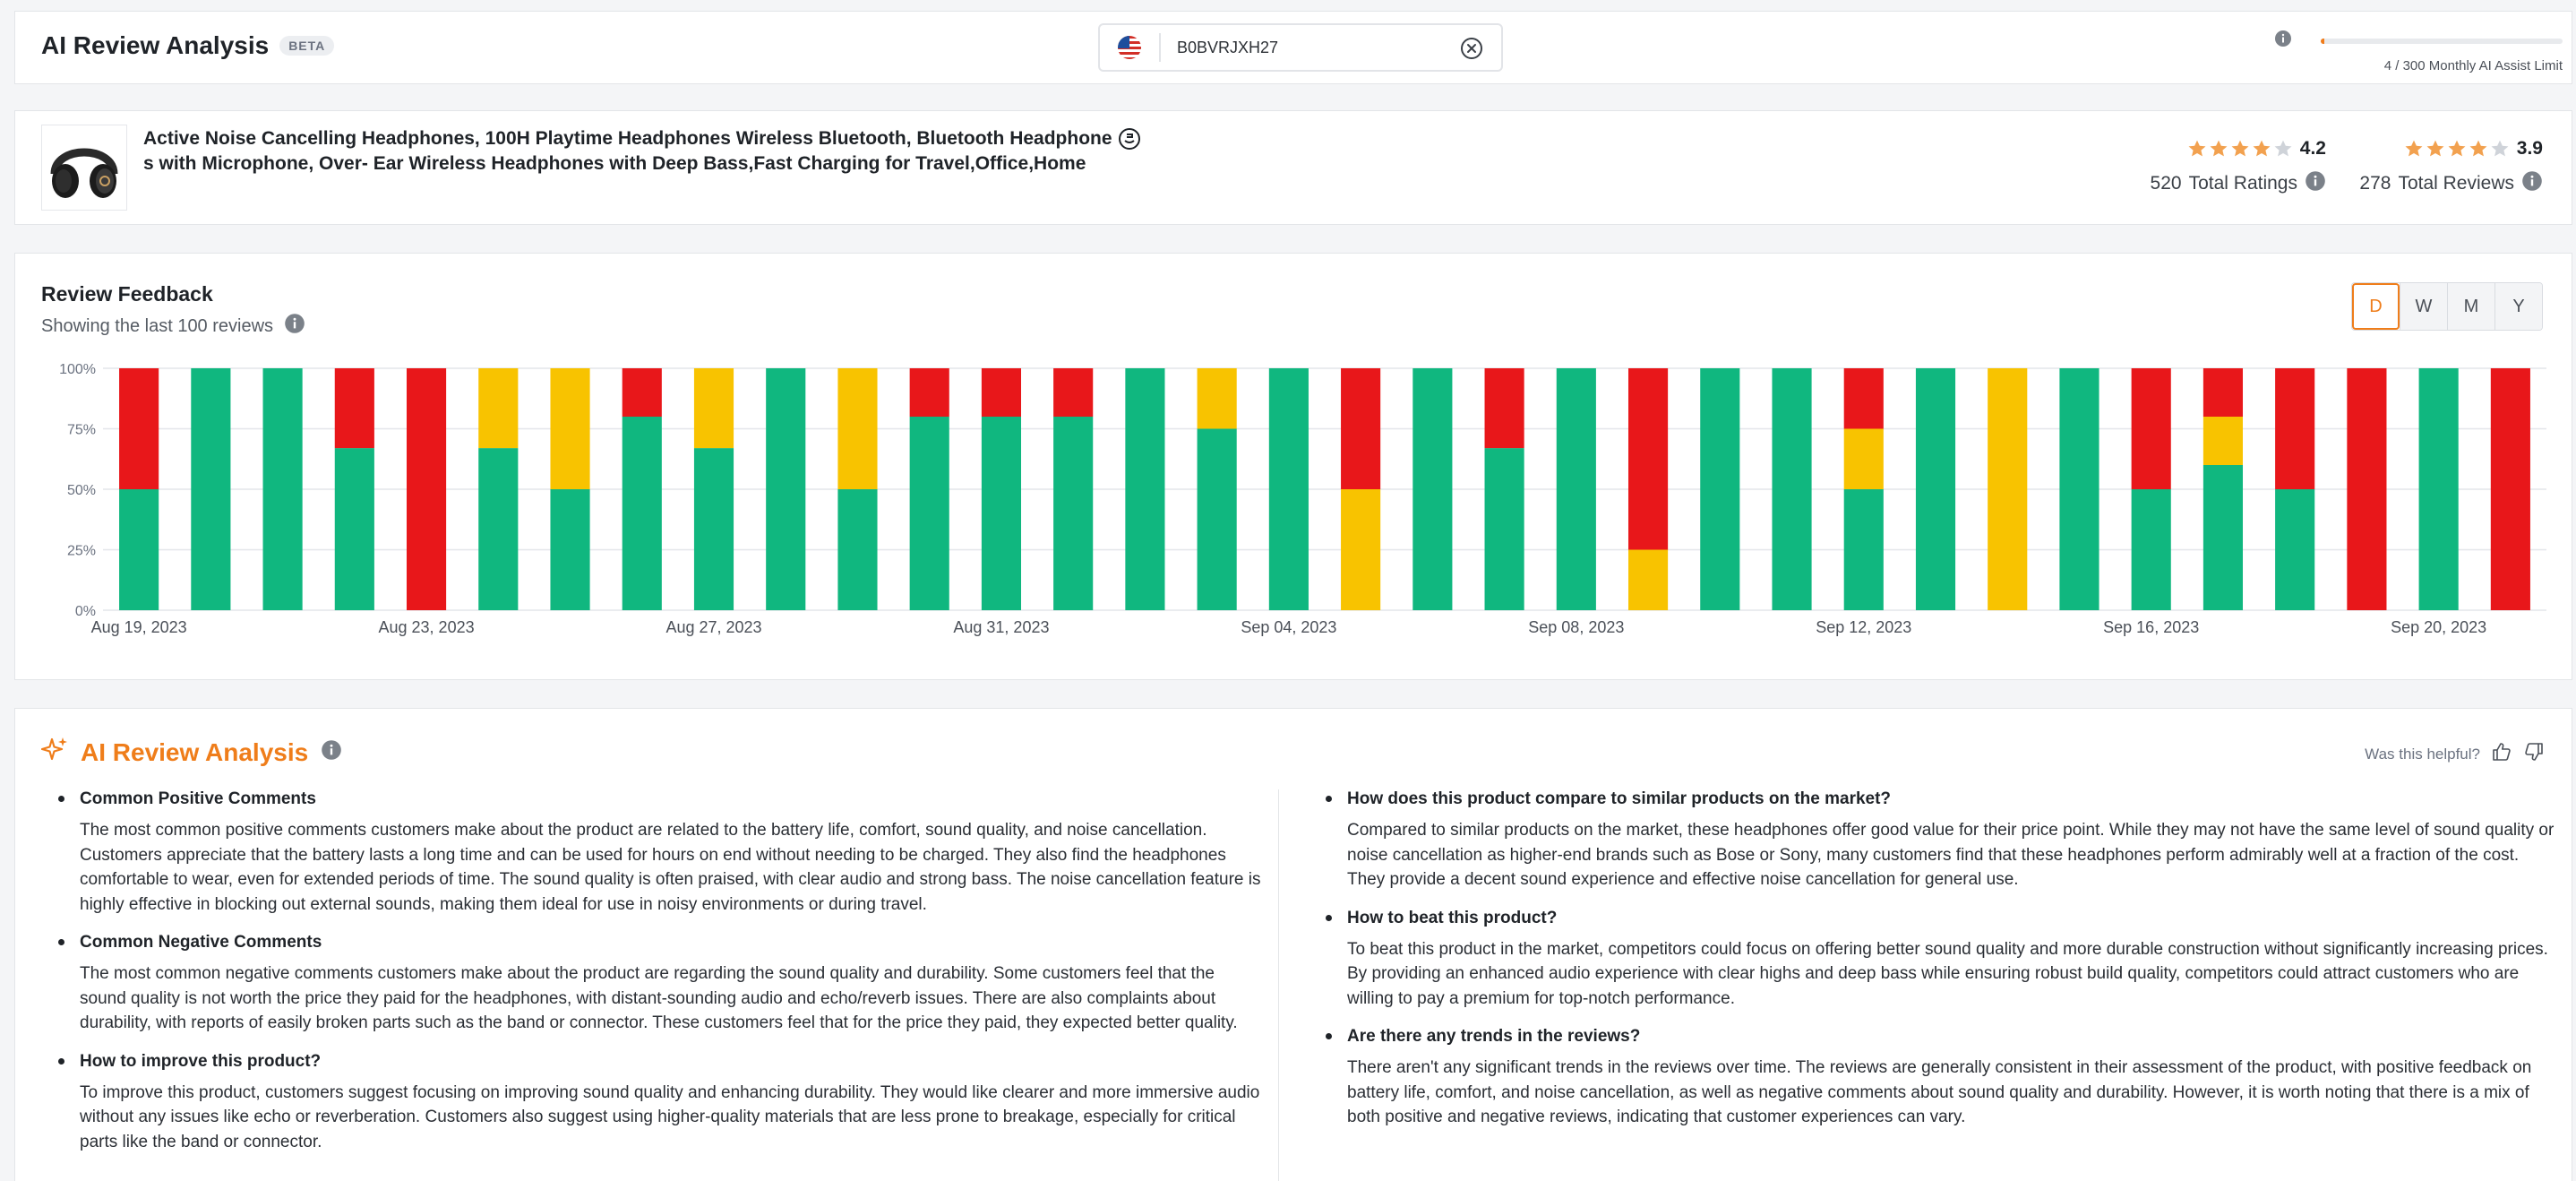 The width and height of the screenshot is (2576, 1181). Describe the element at coordinates (85, 611) in the screenshot. I see `y-tick-label: 0%` at that location.